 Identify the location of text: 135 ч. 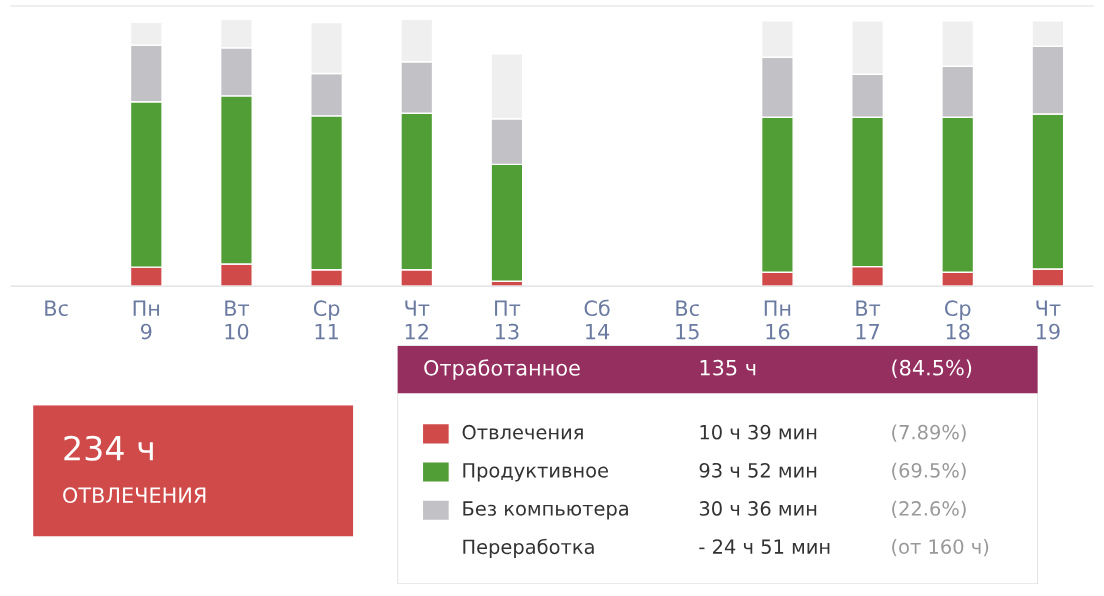
(728, 367).